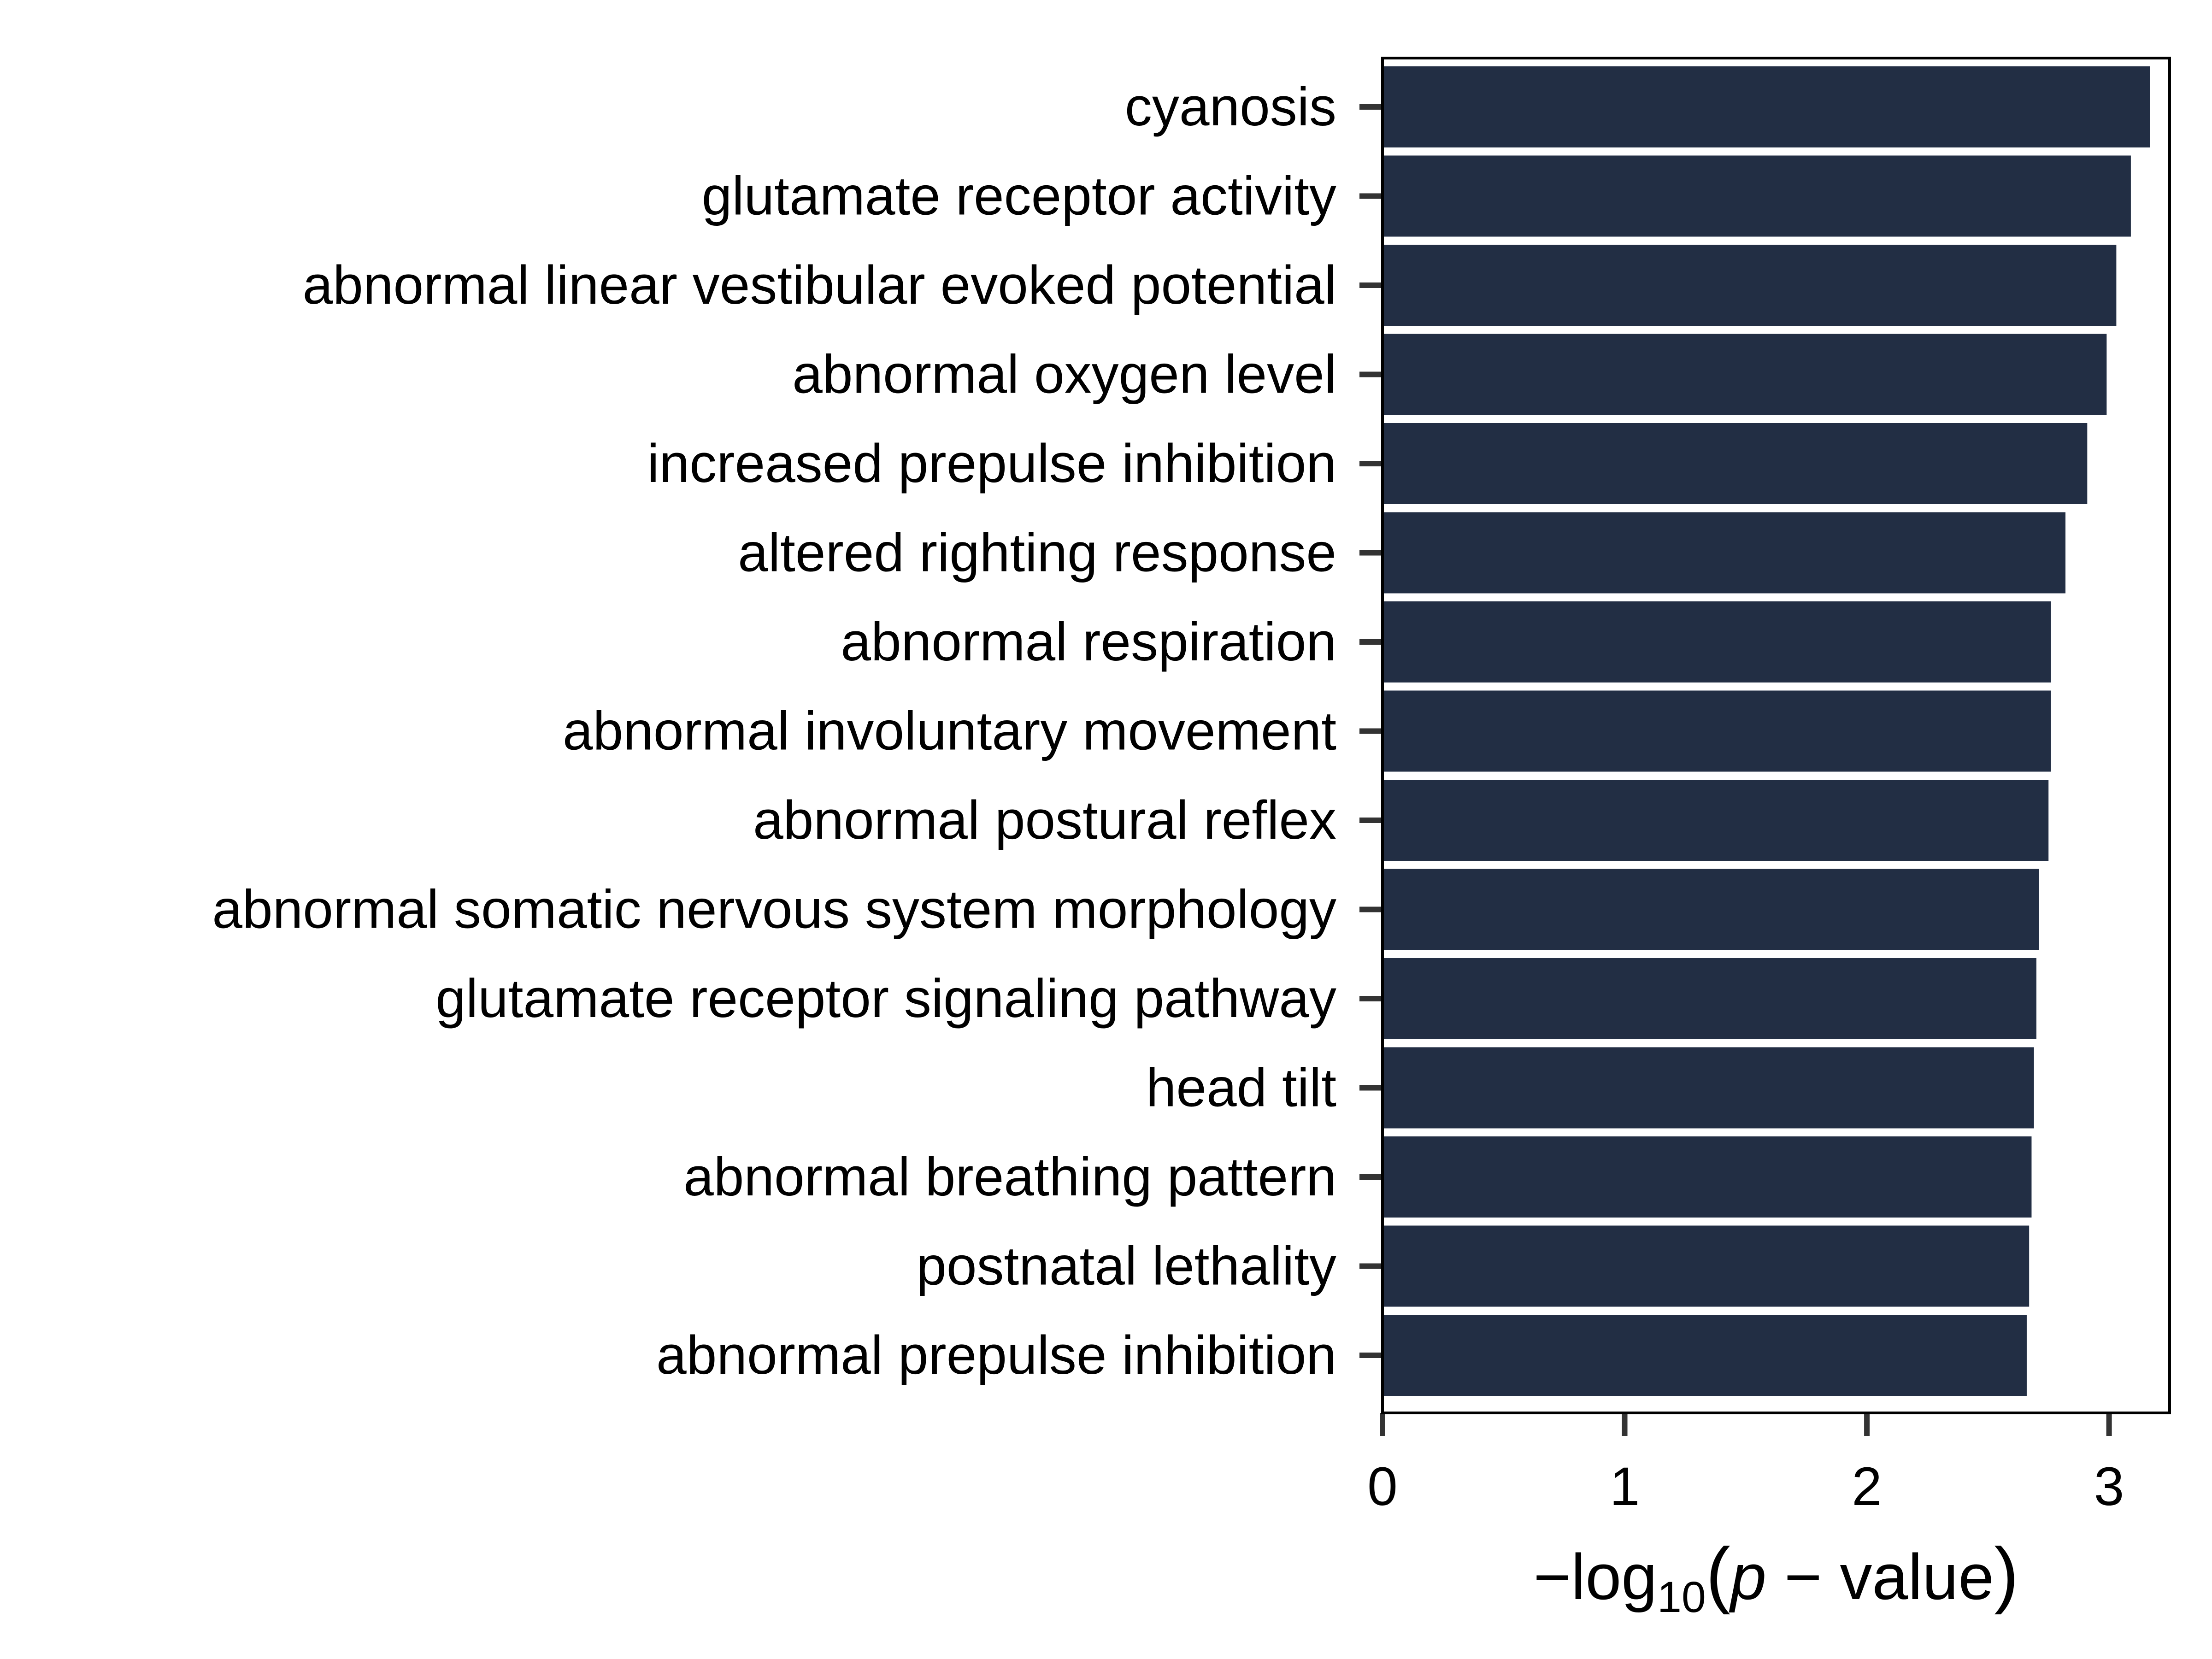  What do you see at coordinates (1230, 106) in the screenshot?
I see `category-label: cyanosis` at bounding box center [1230, 106].